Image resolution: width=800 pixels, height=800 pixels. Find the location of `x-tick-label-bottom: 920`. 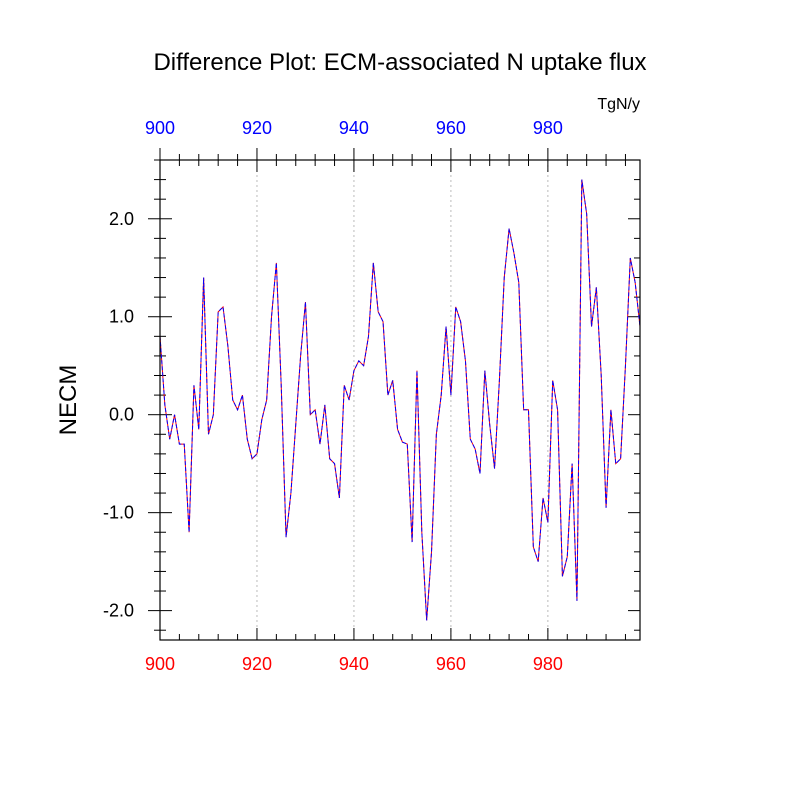

x-tick-label-bottom: 920 is located at coordinates (257, 664).